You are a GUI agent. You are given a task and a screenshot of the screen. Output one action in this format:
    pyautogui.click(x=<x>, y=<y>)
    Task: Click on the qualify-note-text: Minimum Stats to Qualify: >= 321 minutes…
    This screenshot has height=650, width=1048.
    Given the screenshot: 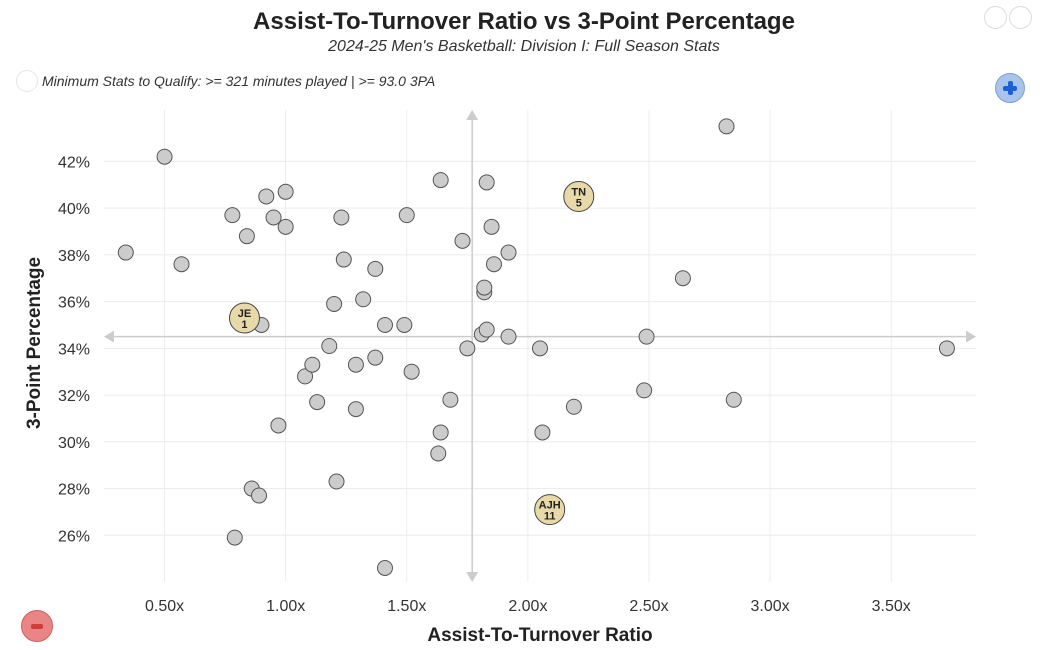 What is the action you would take?
    pyautogui.click(x=239, y=81)
    